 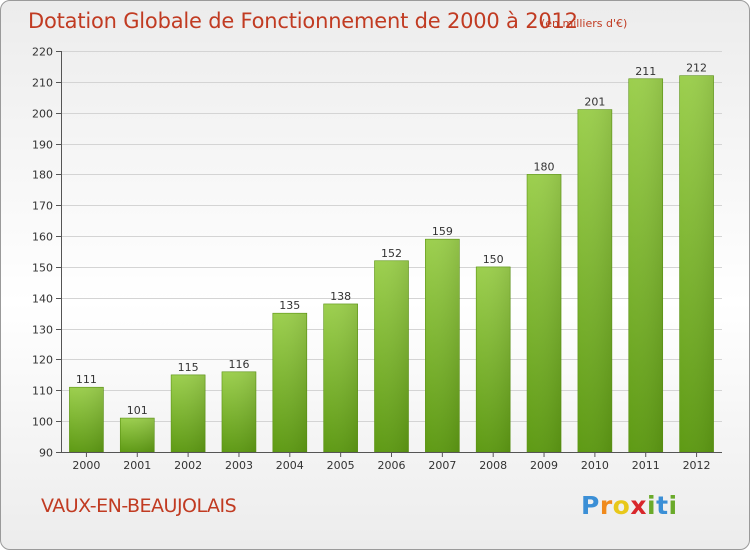 I want to click on data-label: 111, so click(x=86, y=379).